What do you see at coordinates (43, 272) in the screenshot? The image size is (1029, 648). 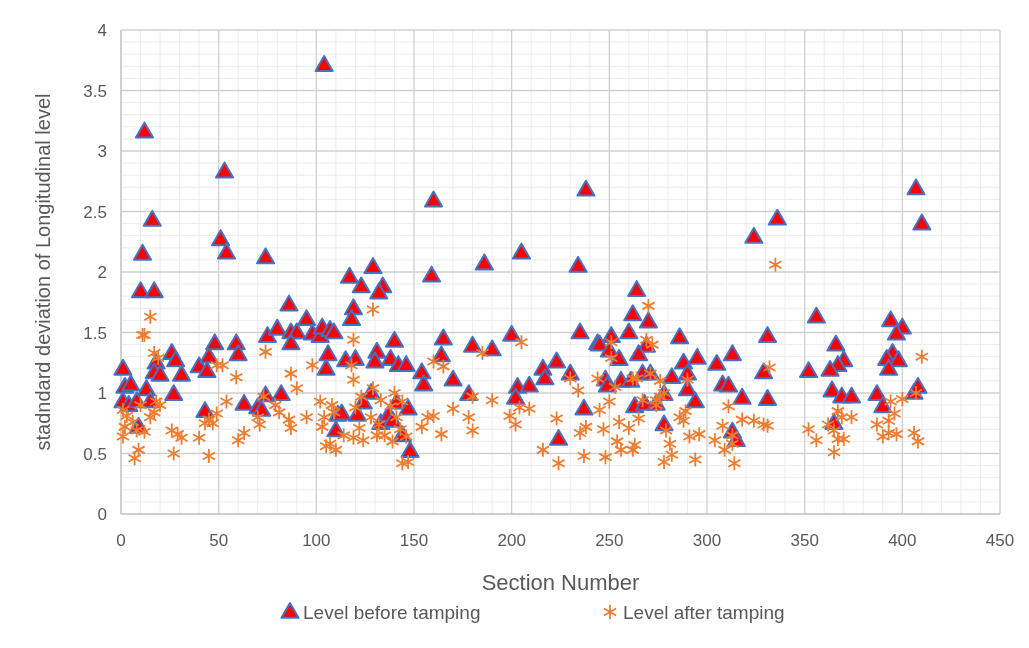 I see `y-axis-title: stadndard deviation of Longitudinal level` at bounding box center [43, 272].